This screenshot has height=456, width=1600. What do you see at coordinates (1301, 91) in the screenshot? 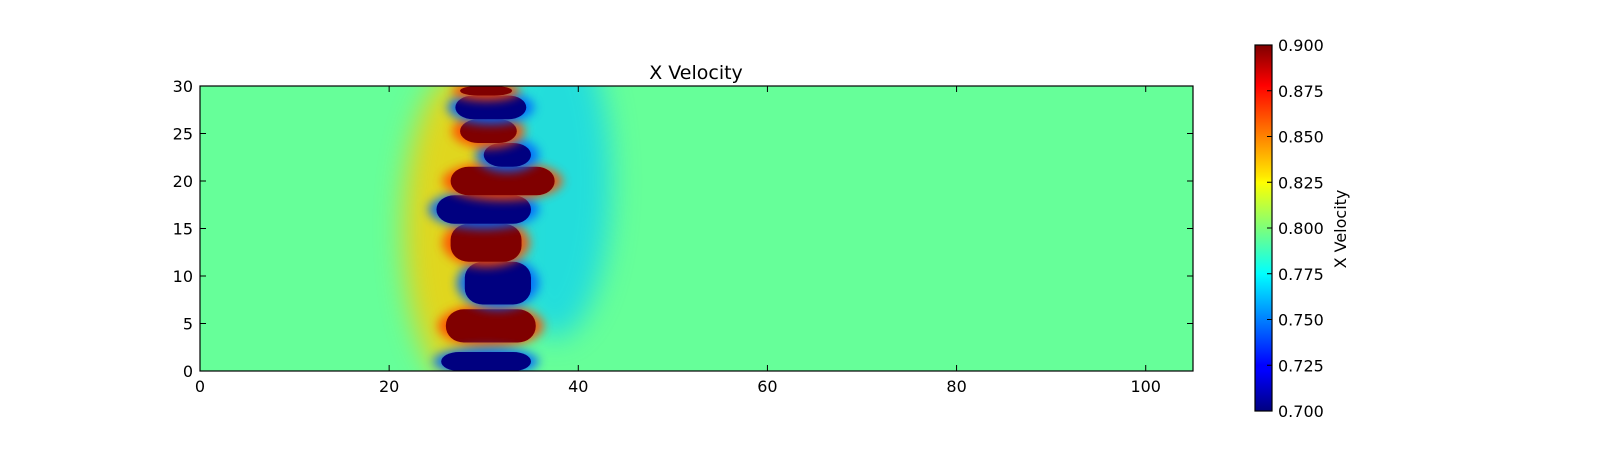
I see `colorbar-tick-label: 0.875` at bounding box center [1301, 91].